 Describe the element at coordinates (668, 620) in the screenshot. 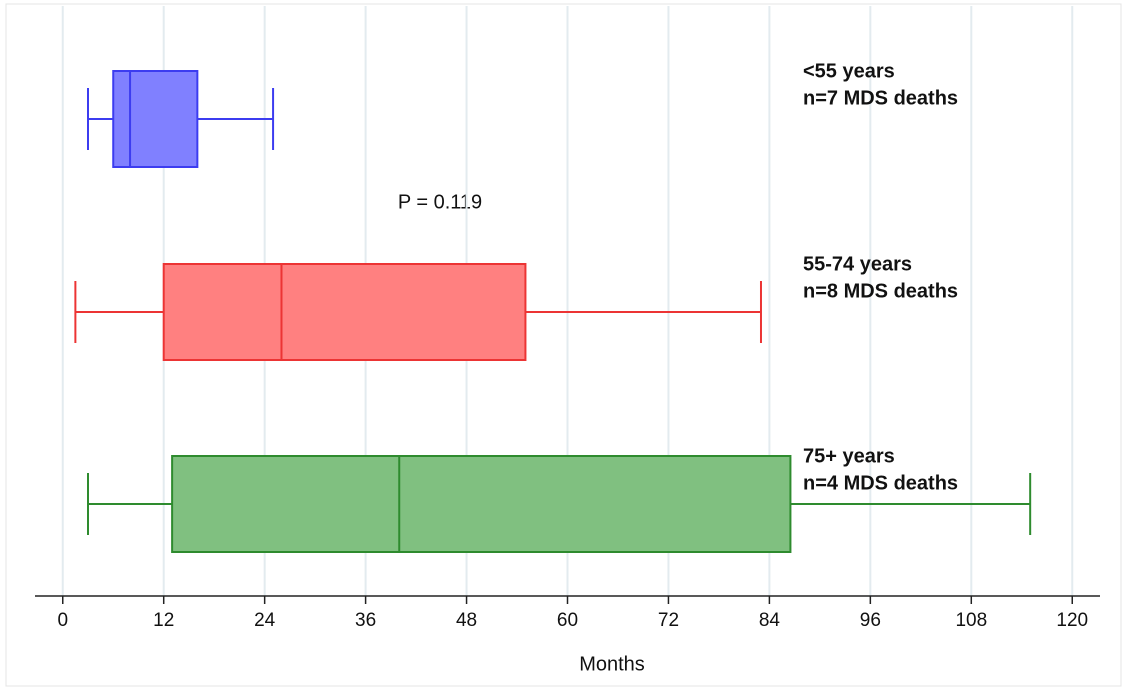

I see `x-tick-label: 72` at that location.